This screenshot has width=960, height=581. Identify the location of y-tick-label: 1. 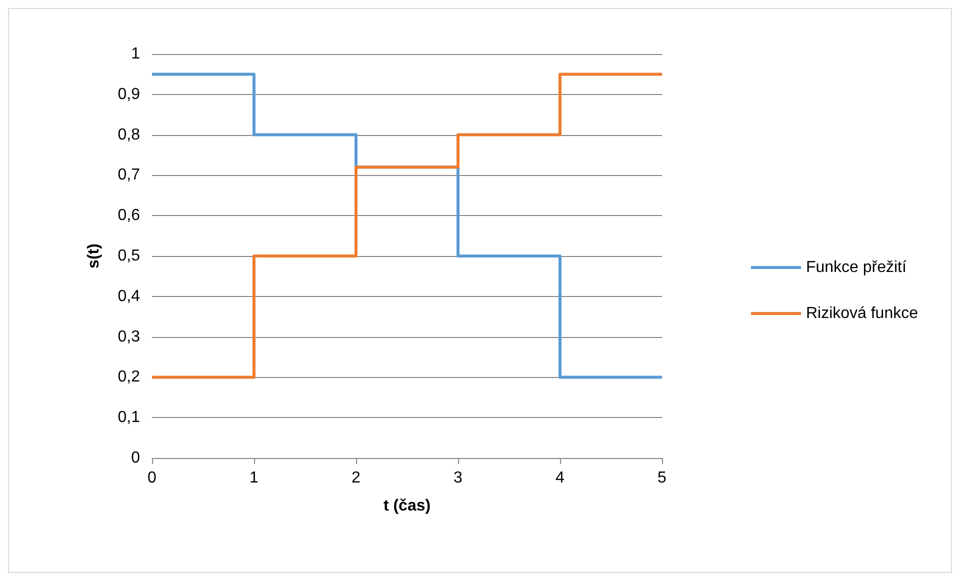
(135, 54).